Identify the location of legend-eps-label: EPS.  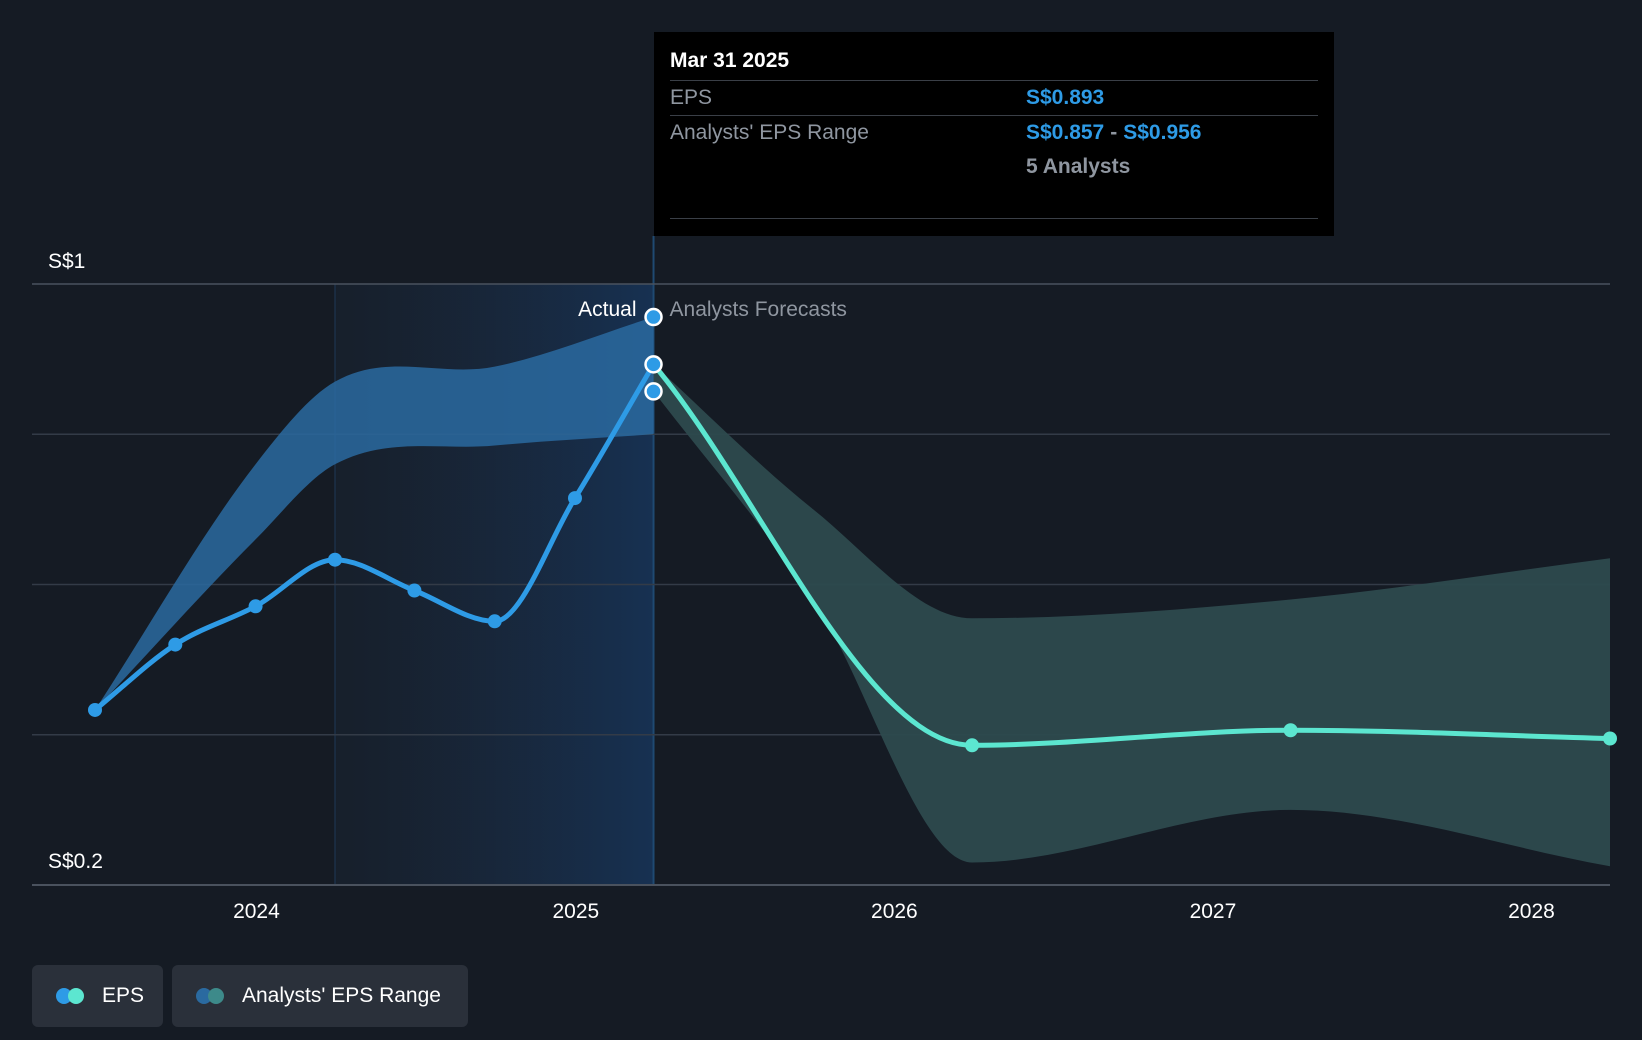
(123, 995).